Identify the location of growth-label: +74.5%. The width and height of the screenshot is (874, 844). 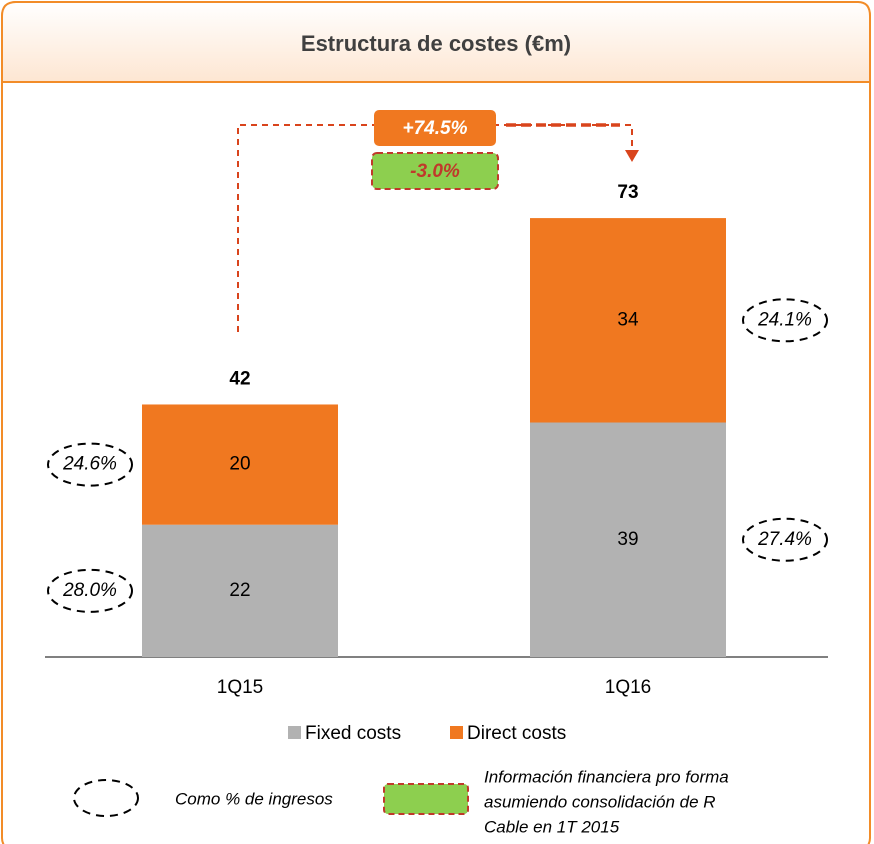
(435, 128).